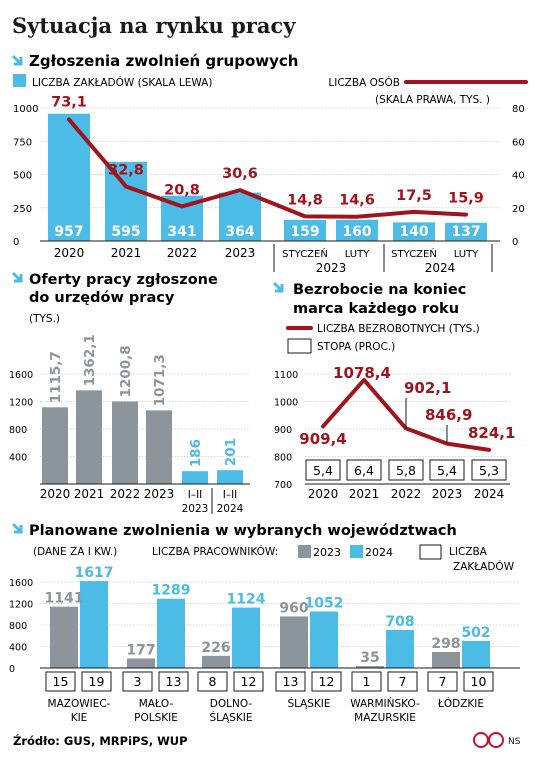 This screenshot has height=760, width=542. What do you see at coordinates (171, 591) in the screenshot?
I see `bar-2024-value-label: 1289` at bounding box center [171, 591].